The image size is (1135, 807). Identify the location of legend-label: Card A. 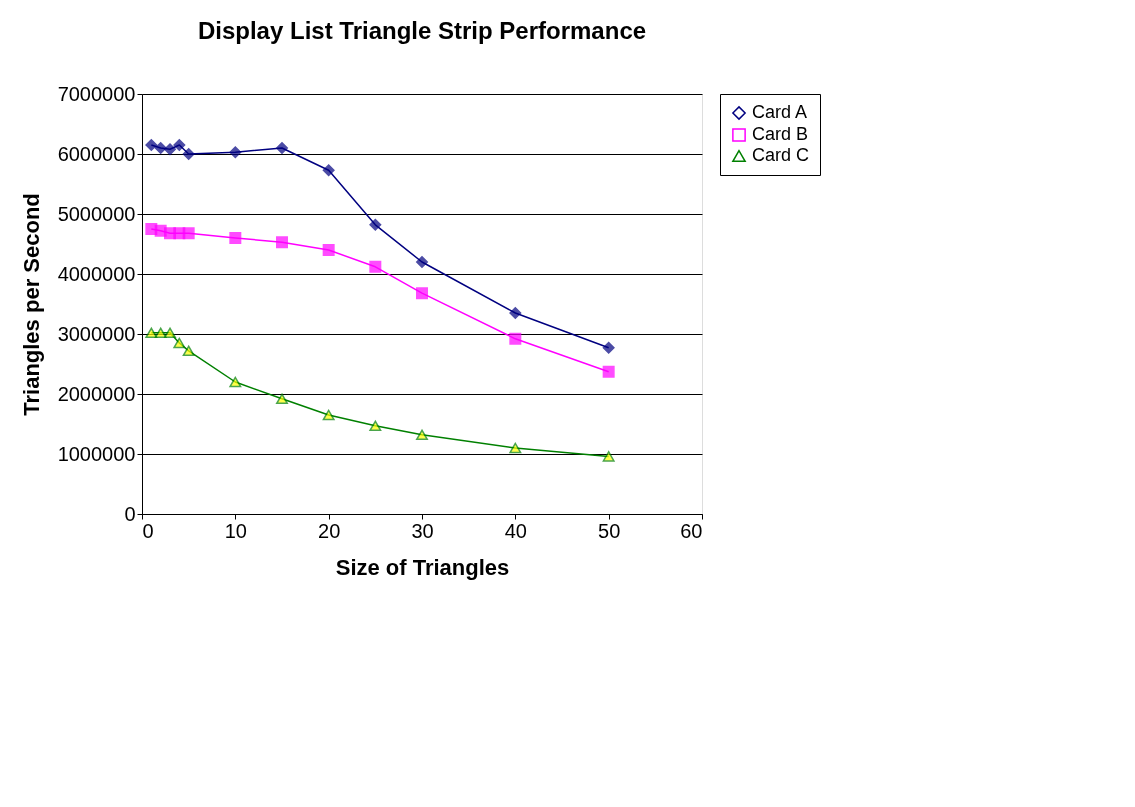
(780, 112).